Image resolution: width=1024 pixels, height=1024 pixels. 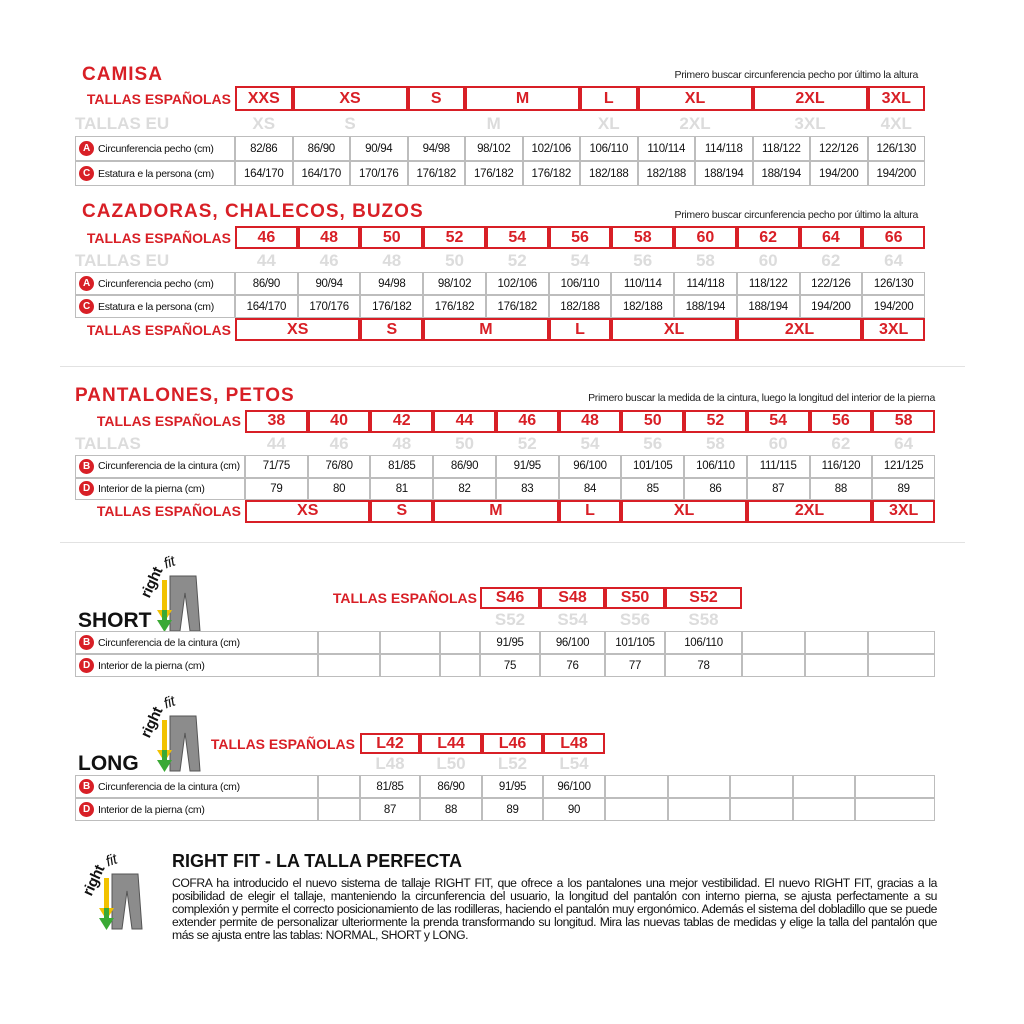 What do you see at coordinates (317, 860) in the screenshot?
I see `footer-title: RIGHT FIT - LA TALLA PERFECTA` at bounding box center [317, 860].